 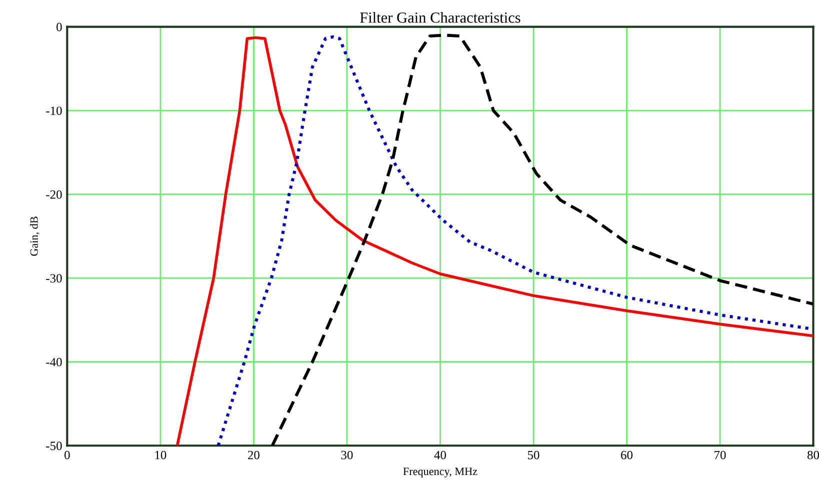 I want to click on x-tick-label: 80, so click(x=813, y=455).